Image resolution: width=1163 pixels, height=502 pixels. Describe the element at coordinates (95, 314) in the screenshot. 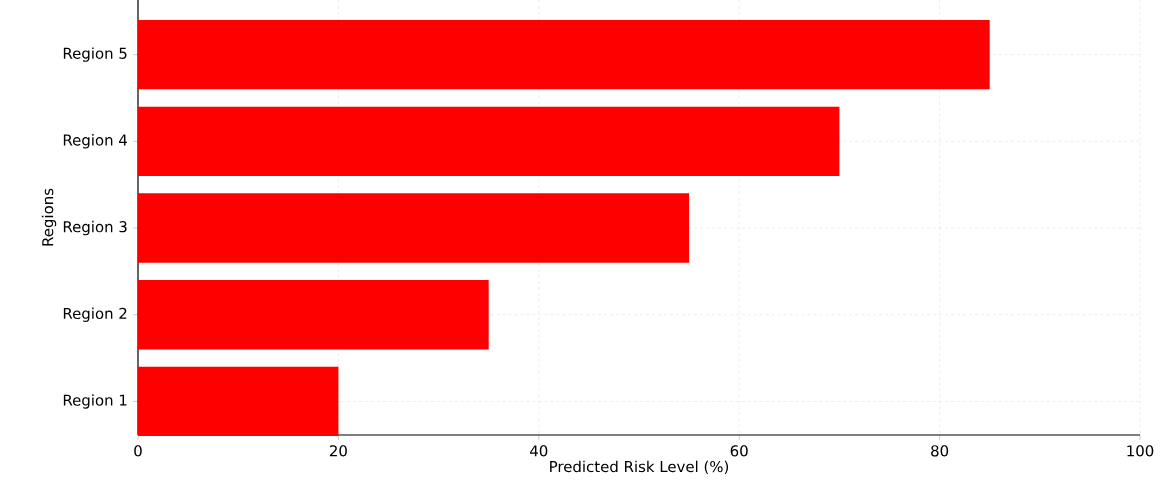

I see `y-tick-label: Region 2` at that location.